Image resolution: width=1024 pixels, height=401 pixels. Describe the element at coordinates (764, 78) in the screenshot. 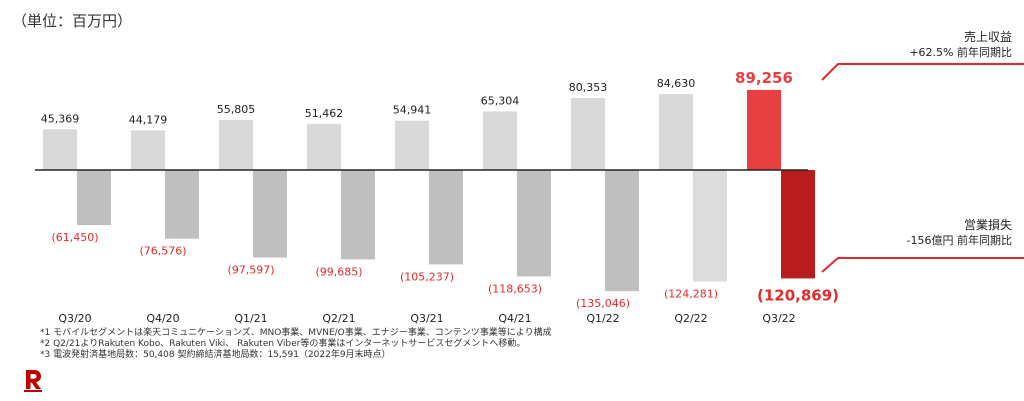

I see `revenue-value-label: 89,256` at that location.